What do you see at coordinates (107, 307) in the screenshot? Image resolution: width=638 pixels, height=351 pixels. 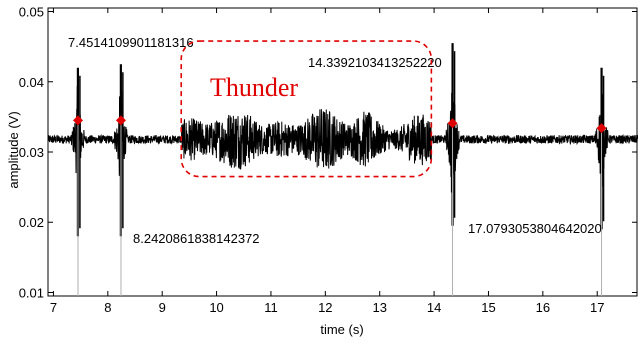 I see `x-tick-label: 8` at bounding box center [107, 307].